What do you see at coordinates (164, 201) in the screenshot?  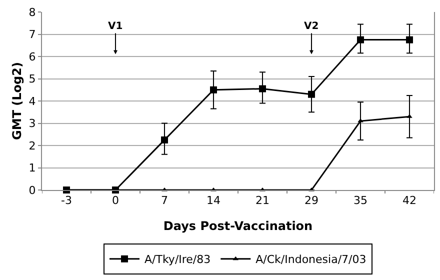 I see `x-tick-label: 7` at bounding box center [164, 201].